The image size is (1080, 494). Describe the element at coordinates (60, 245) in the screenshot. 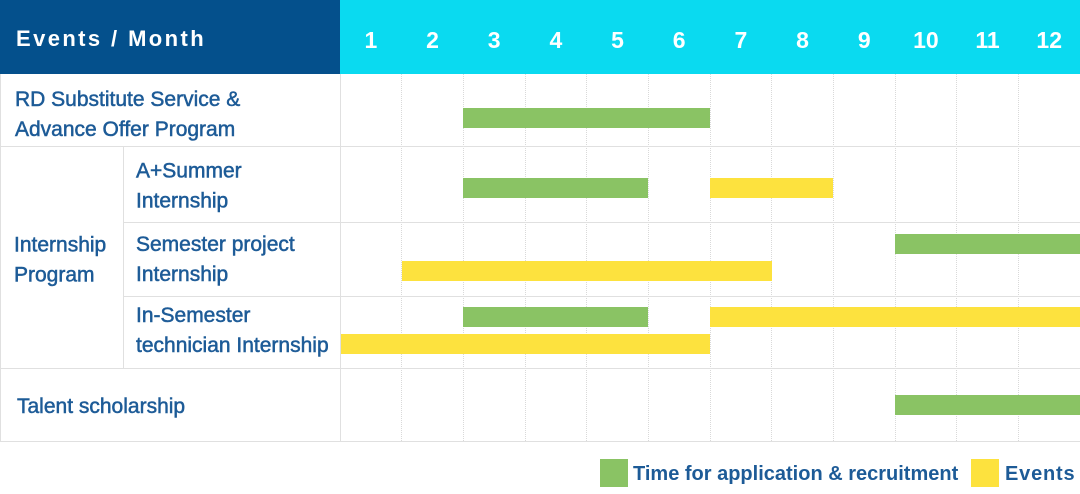

I see `row-label-internship-program-line1: Internship` at that location.